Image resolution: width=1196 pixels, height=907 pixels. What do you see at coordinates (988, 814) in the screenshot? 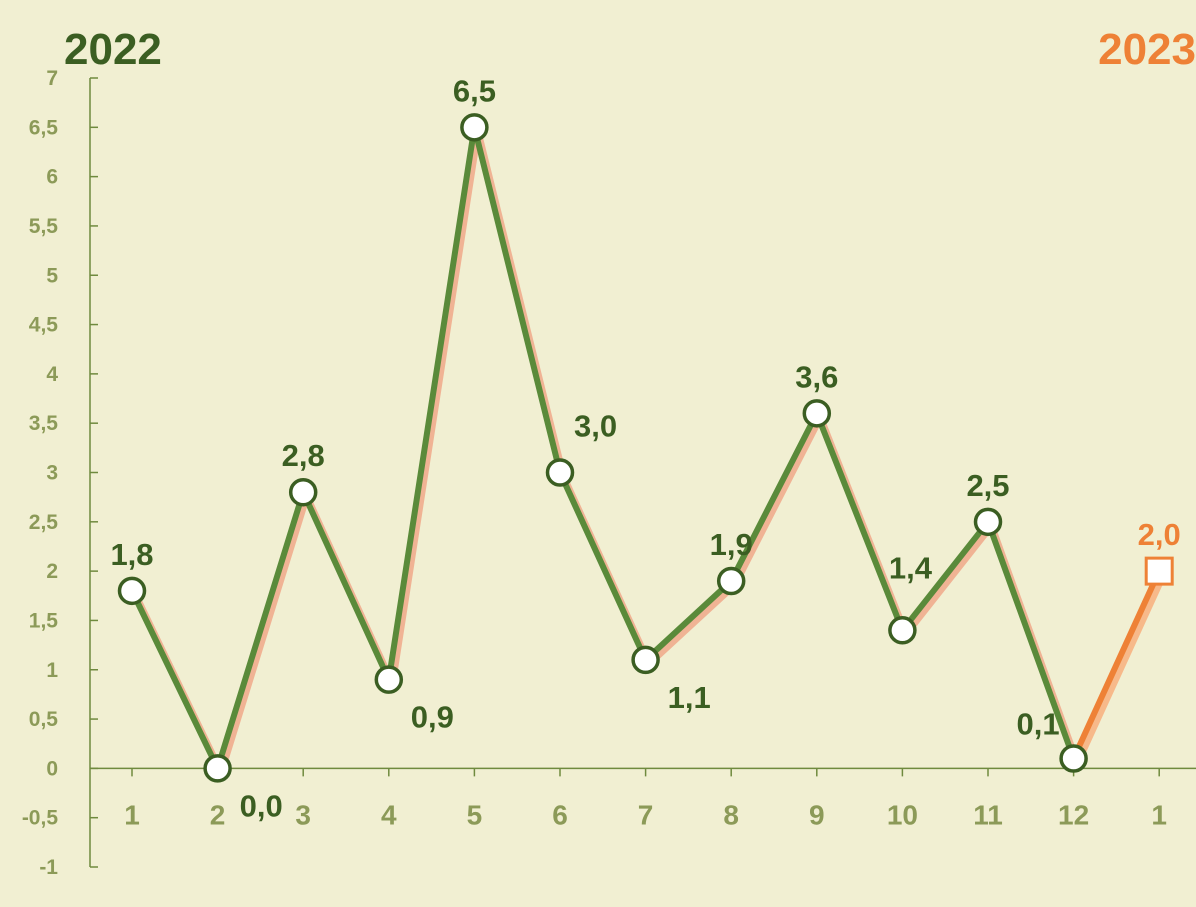
I see `x-tick-label: 11` at bounding box center [988, 814].